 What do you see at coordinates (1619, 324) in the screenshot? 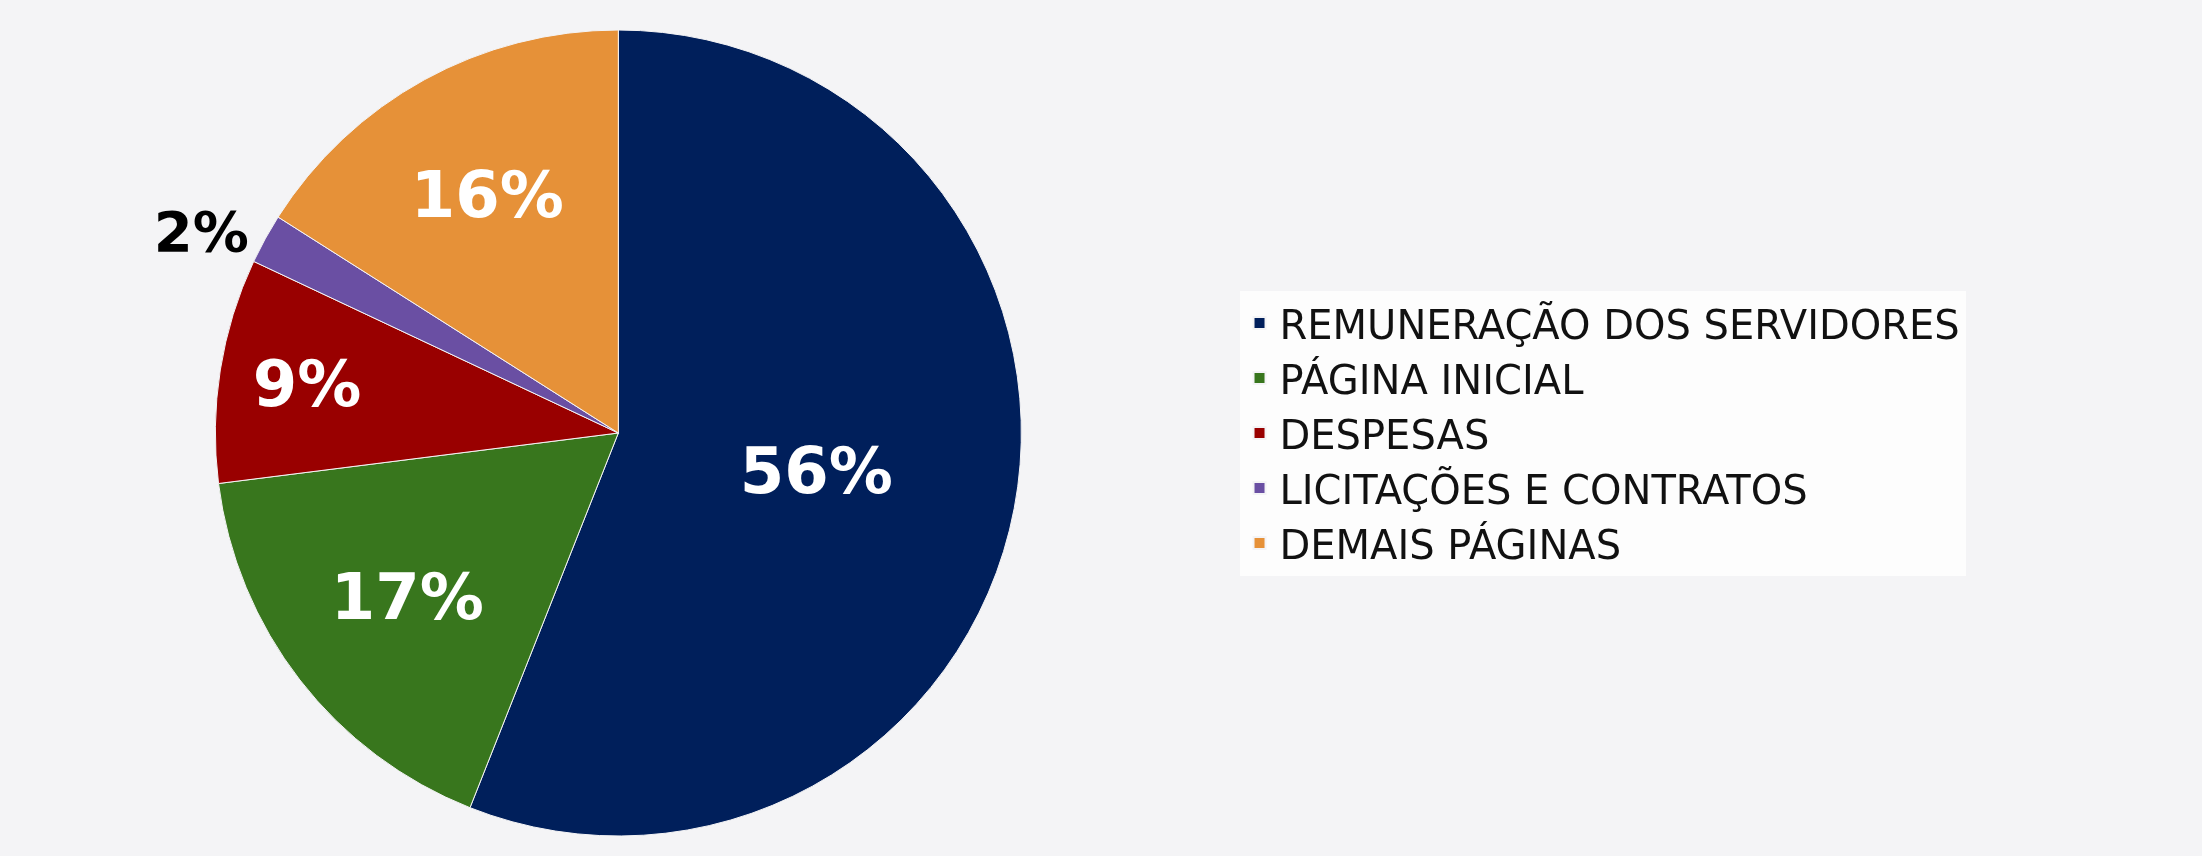
I see `legend-label: REMUNERAÇÃO DOS SERVIDORES` at bounding box center [1619, 324].